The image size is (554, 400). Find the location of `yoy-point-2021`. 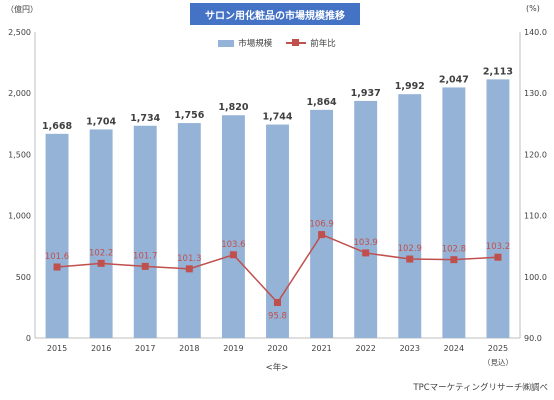

yoy-point-2021 is located at coordinates (322, 235).